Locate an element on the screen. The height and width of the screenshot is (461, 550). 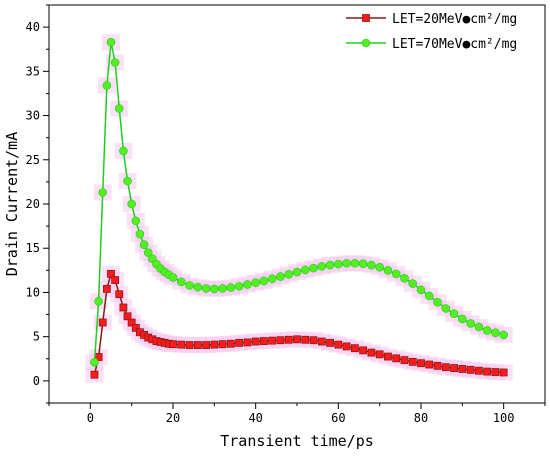
y-tick-label: 40 is located at coordinates (33, 27).